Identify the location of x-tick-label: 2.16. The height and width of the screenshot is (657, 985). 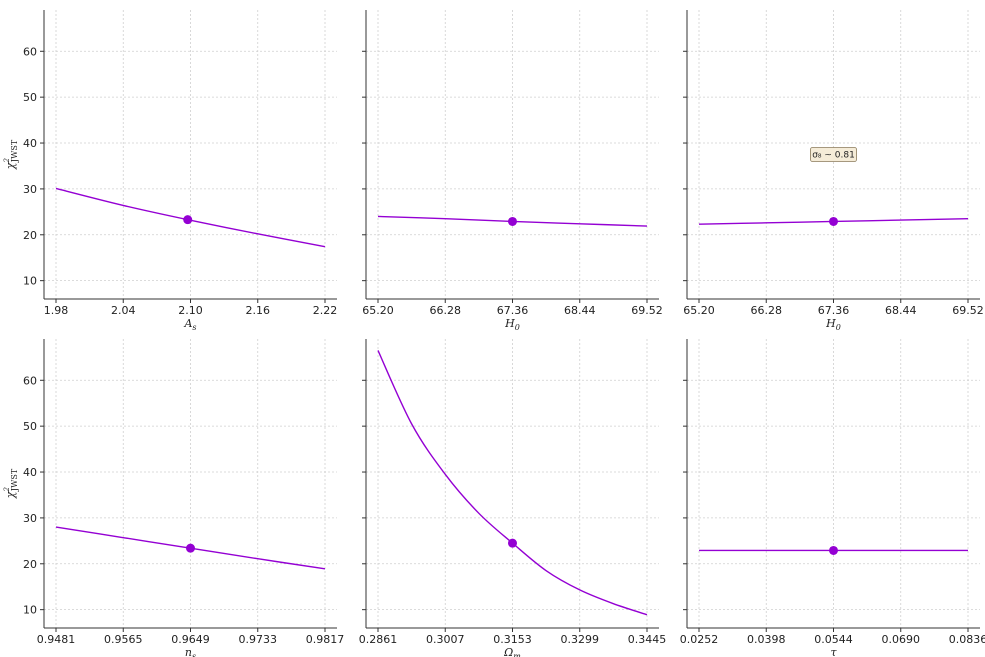
(258, 310).